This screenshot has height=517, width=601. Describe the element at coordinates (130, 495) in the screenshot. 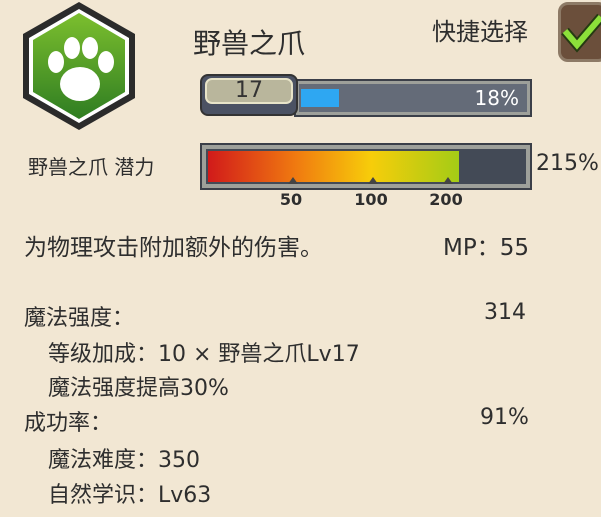

I see `stat-nature-knowledge: 自然学识：Lv63` at that location.